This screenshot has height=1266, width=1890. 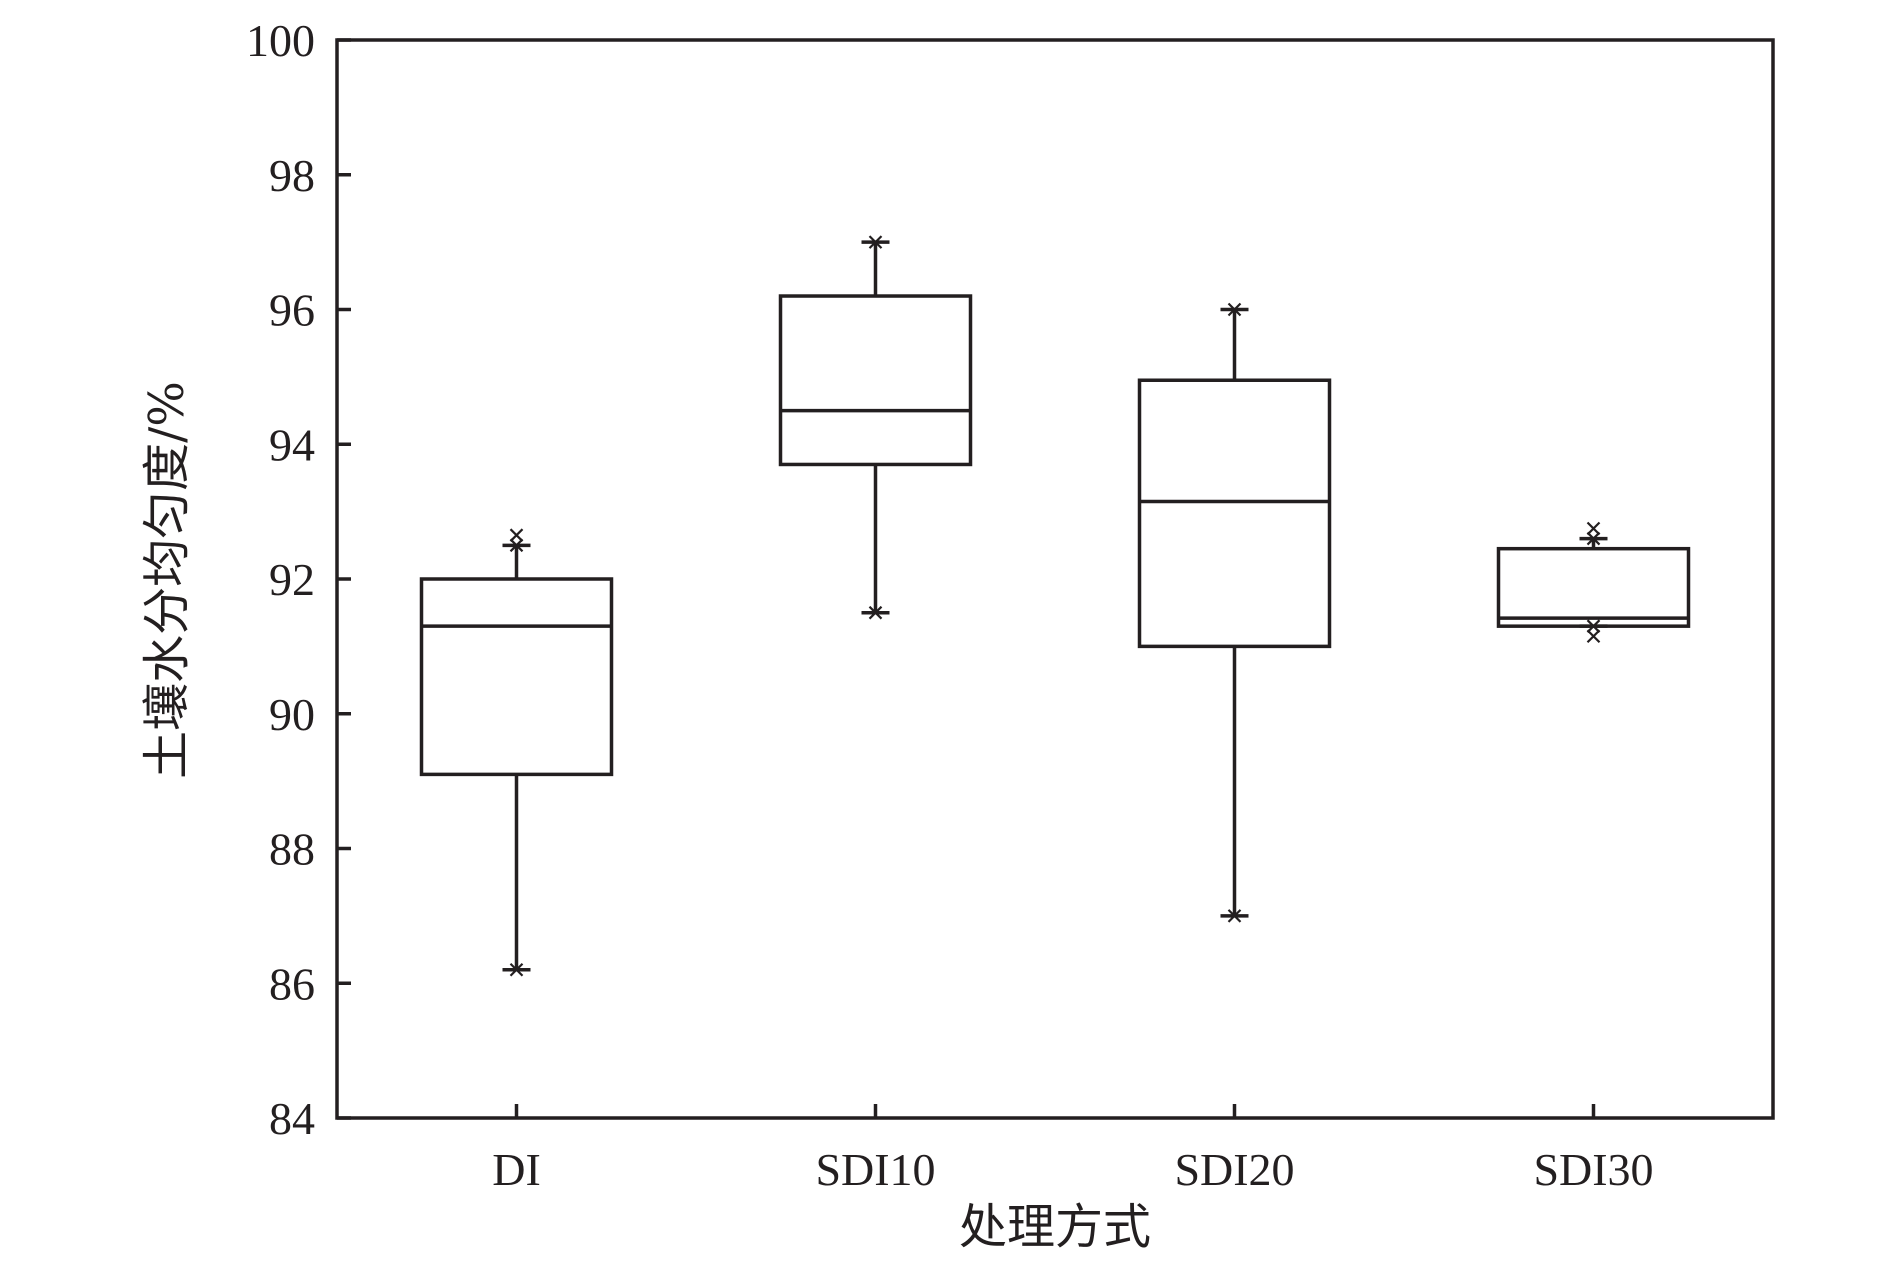 I want to click on box-sdi20, so click(x=1234, y=612).